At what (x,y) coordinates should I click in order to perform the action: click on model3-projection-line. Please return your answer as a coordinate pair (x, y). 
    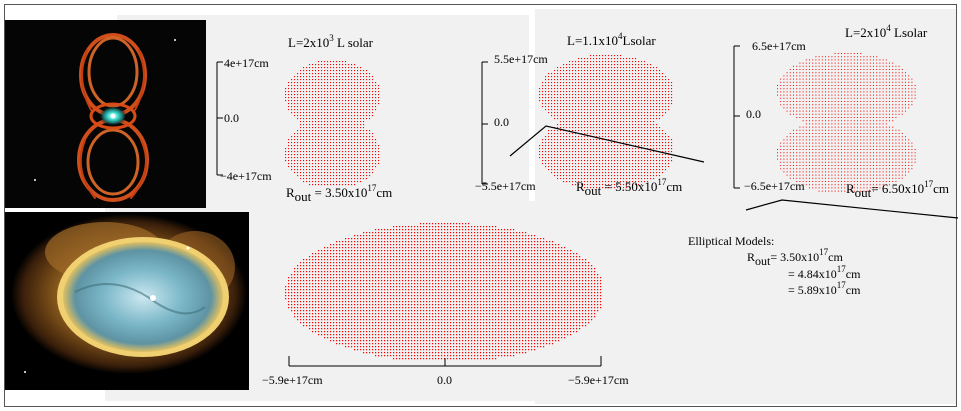
    Looking at the image, I should click on (852, 209).